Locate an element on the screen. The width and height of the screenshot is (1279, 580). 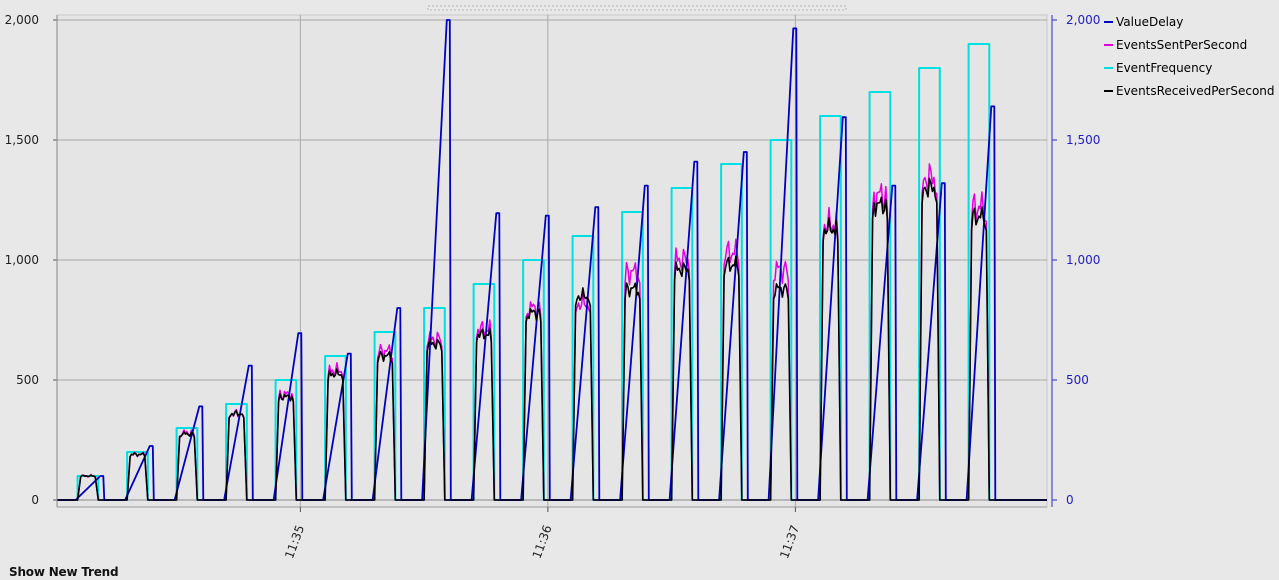
legend-label-eventssentpersecond: EventsSentPerSecond is located at coordinates (1181, 45).